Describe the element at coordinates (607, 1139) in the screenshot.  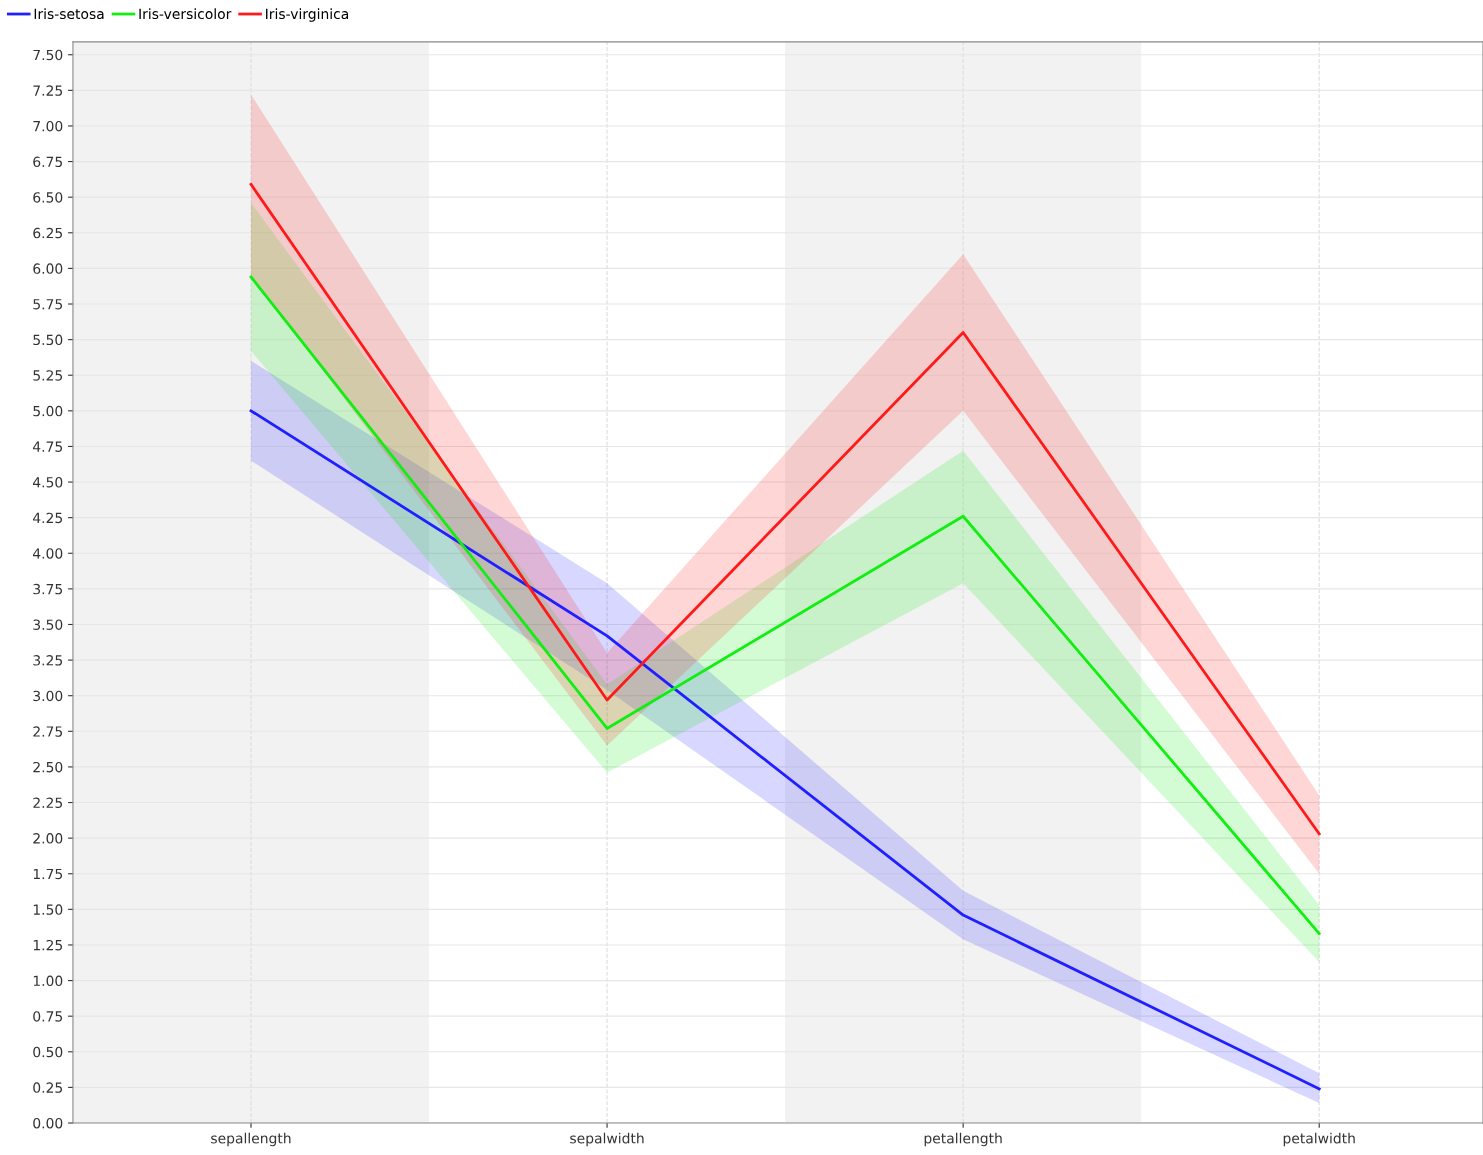
I see `x-tick-label: sepalwidth` at that location.